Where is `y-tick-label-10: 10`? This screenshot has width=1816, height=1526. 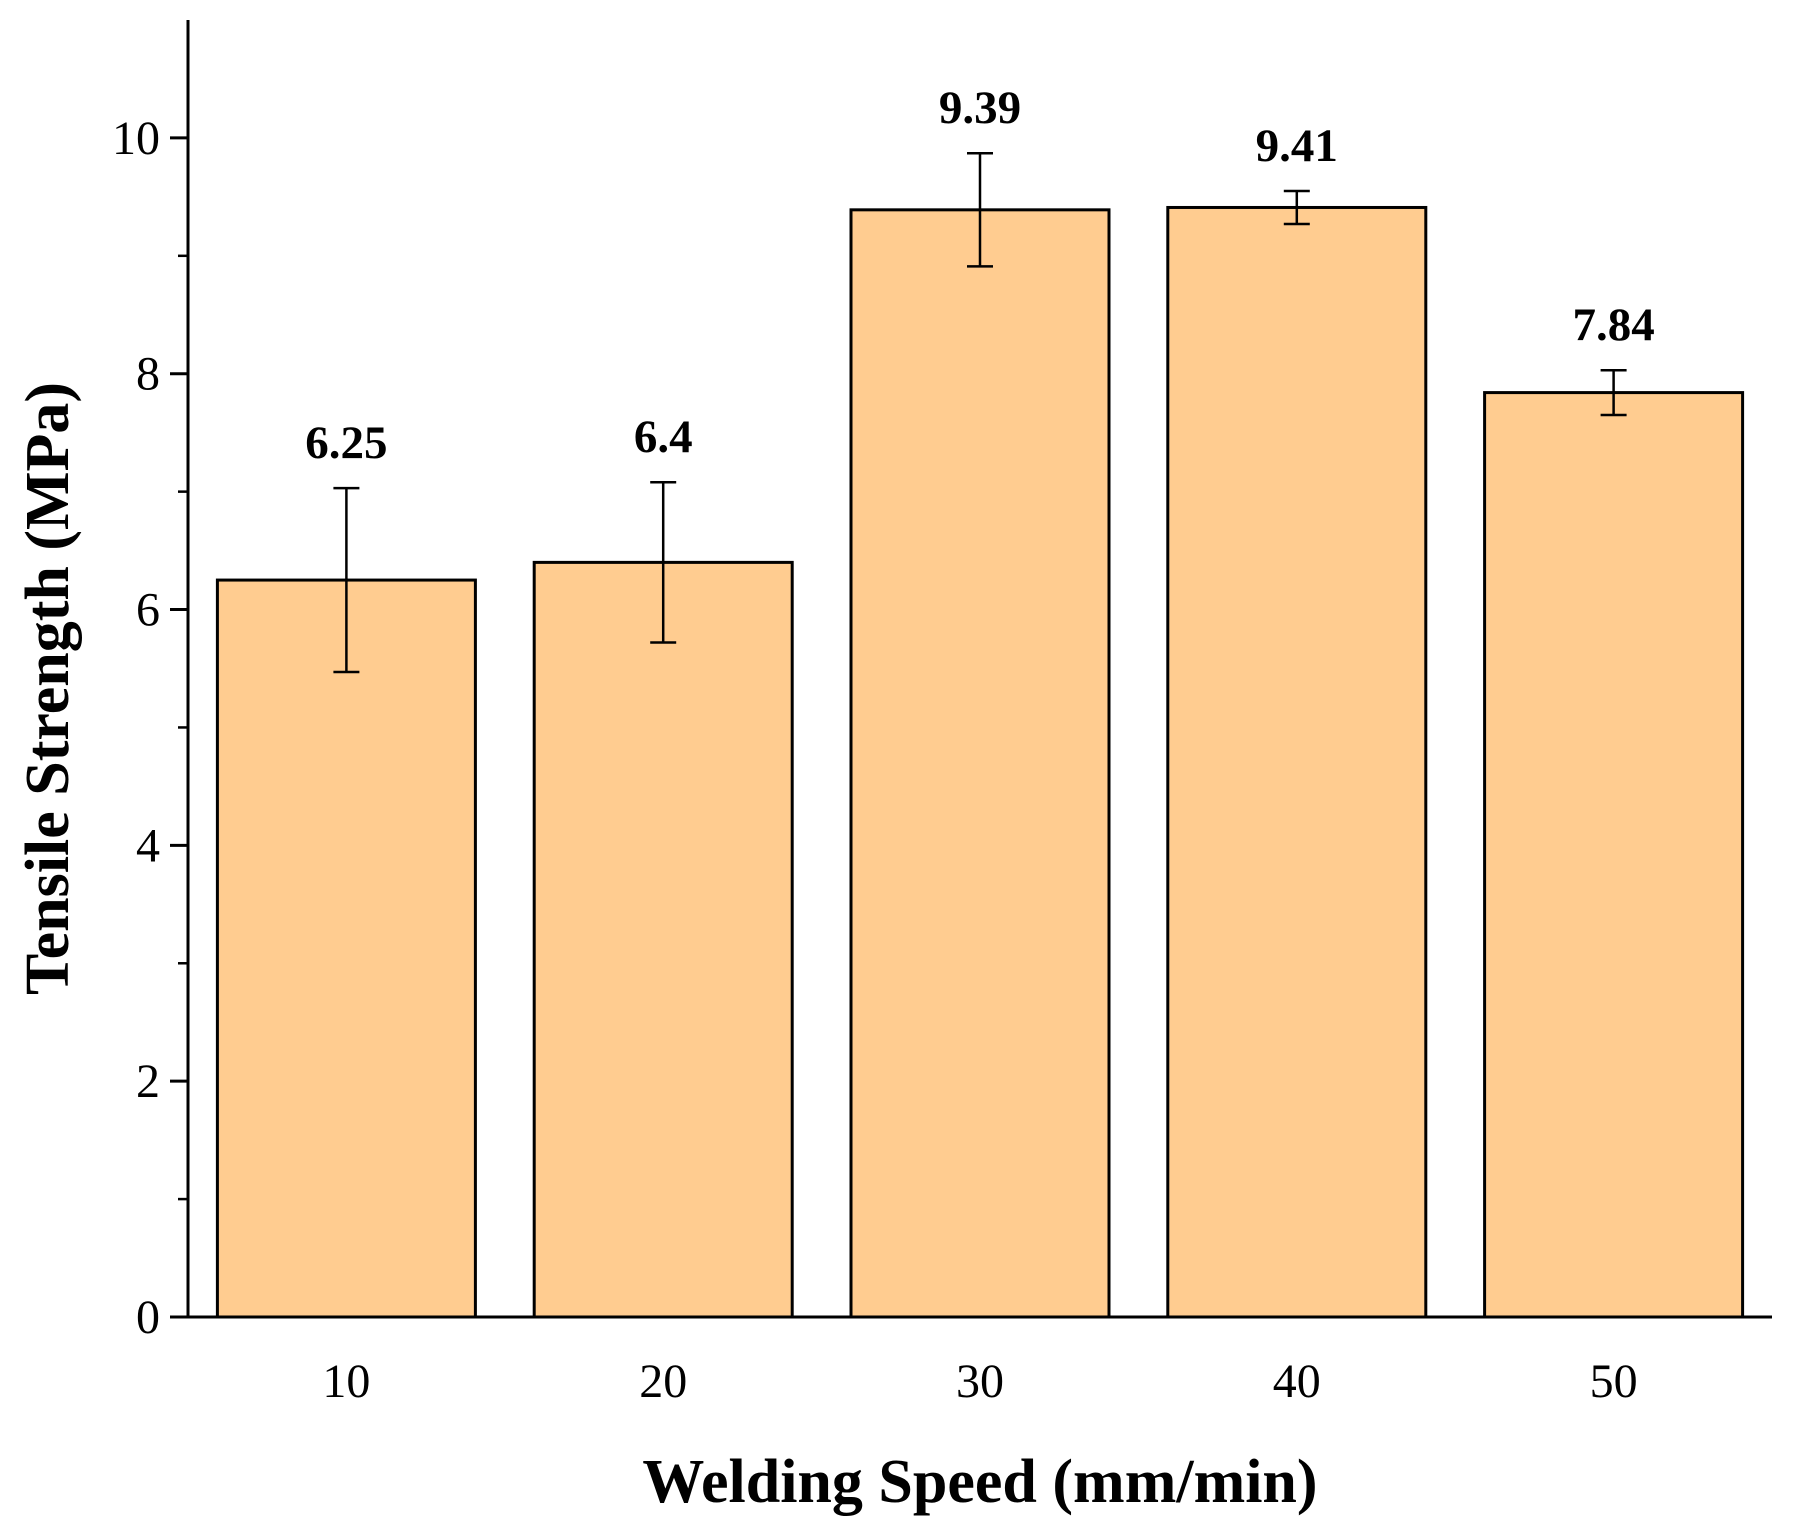
y-tick-label-10: 10 is located at coordinates (136, 138).